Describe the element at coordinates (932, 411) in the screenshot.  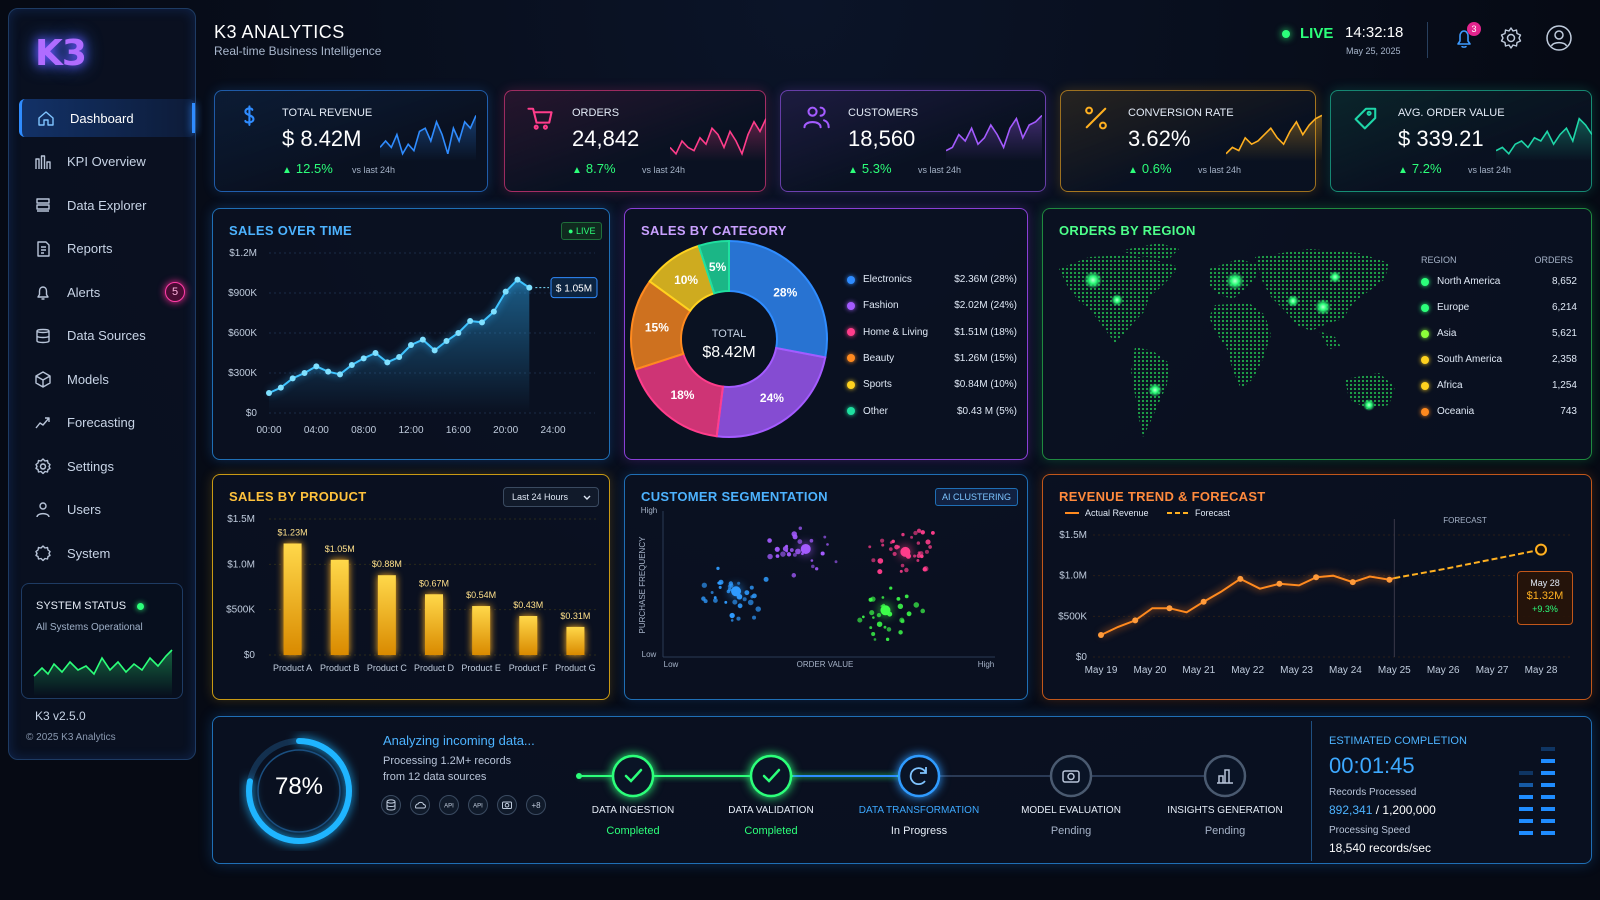
I see `legend-item: Other $0.43 M (5%)` at that location.